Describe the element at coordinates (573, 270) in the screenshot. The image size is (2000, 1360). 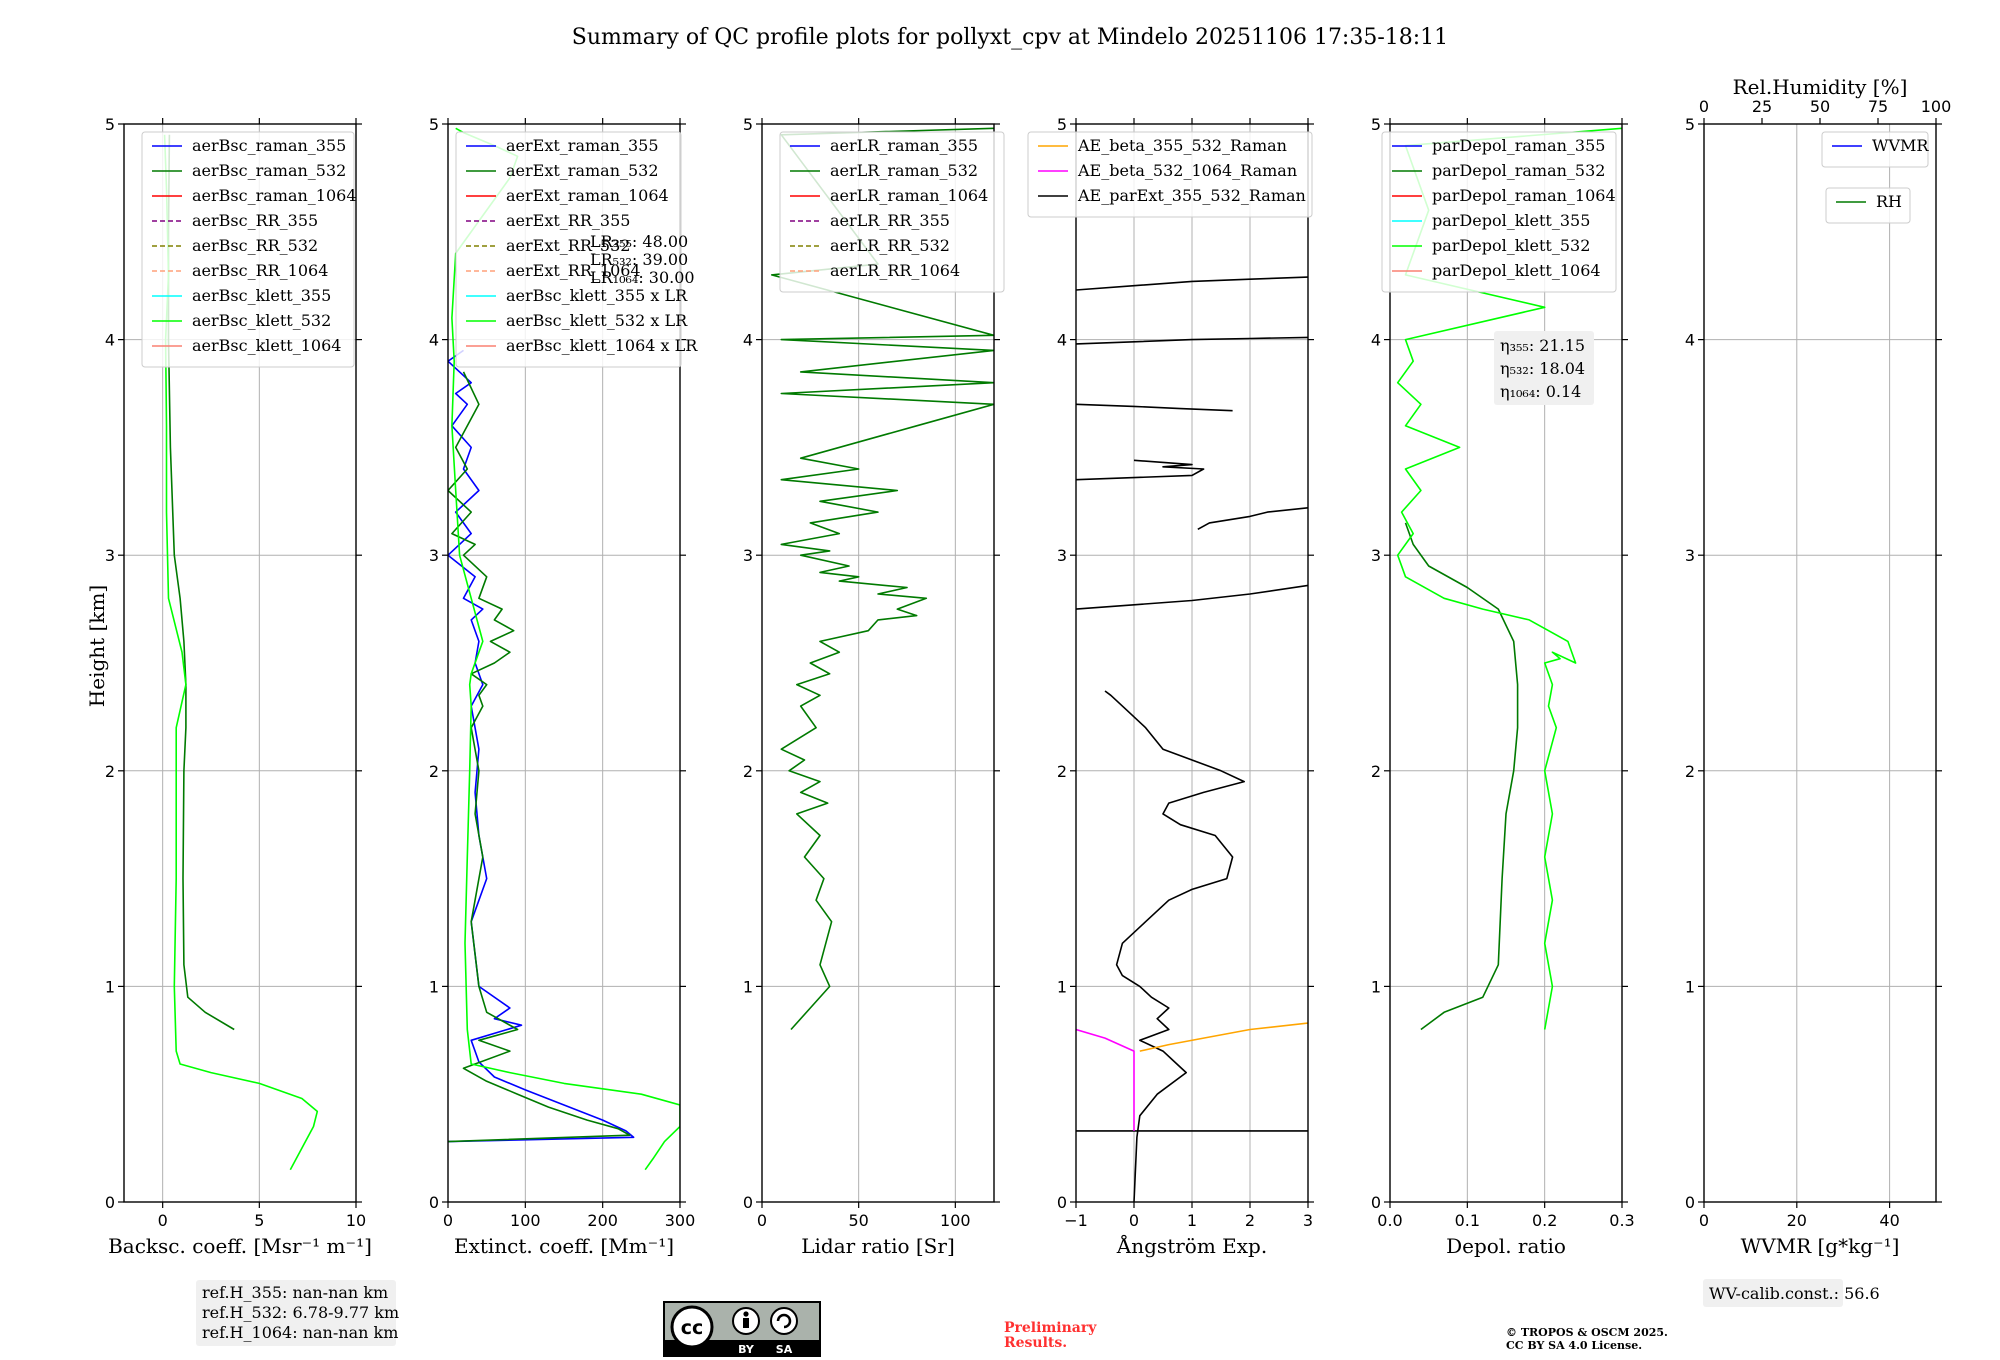
I see `legend-entry: aerExt_RR_1064` at that location.